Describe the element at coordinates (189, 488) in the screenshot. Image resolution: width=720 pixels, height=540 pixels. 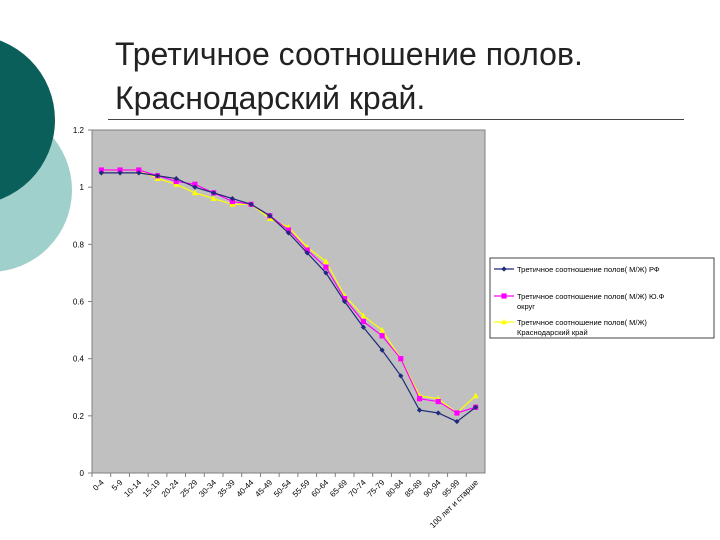
I see `x-tick-label: 25-29` at that location.